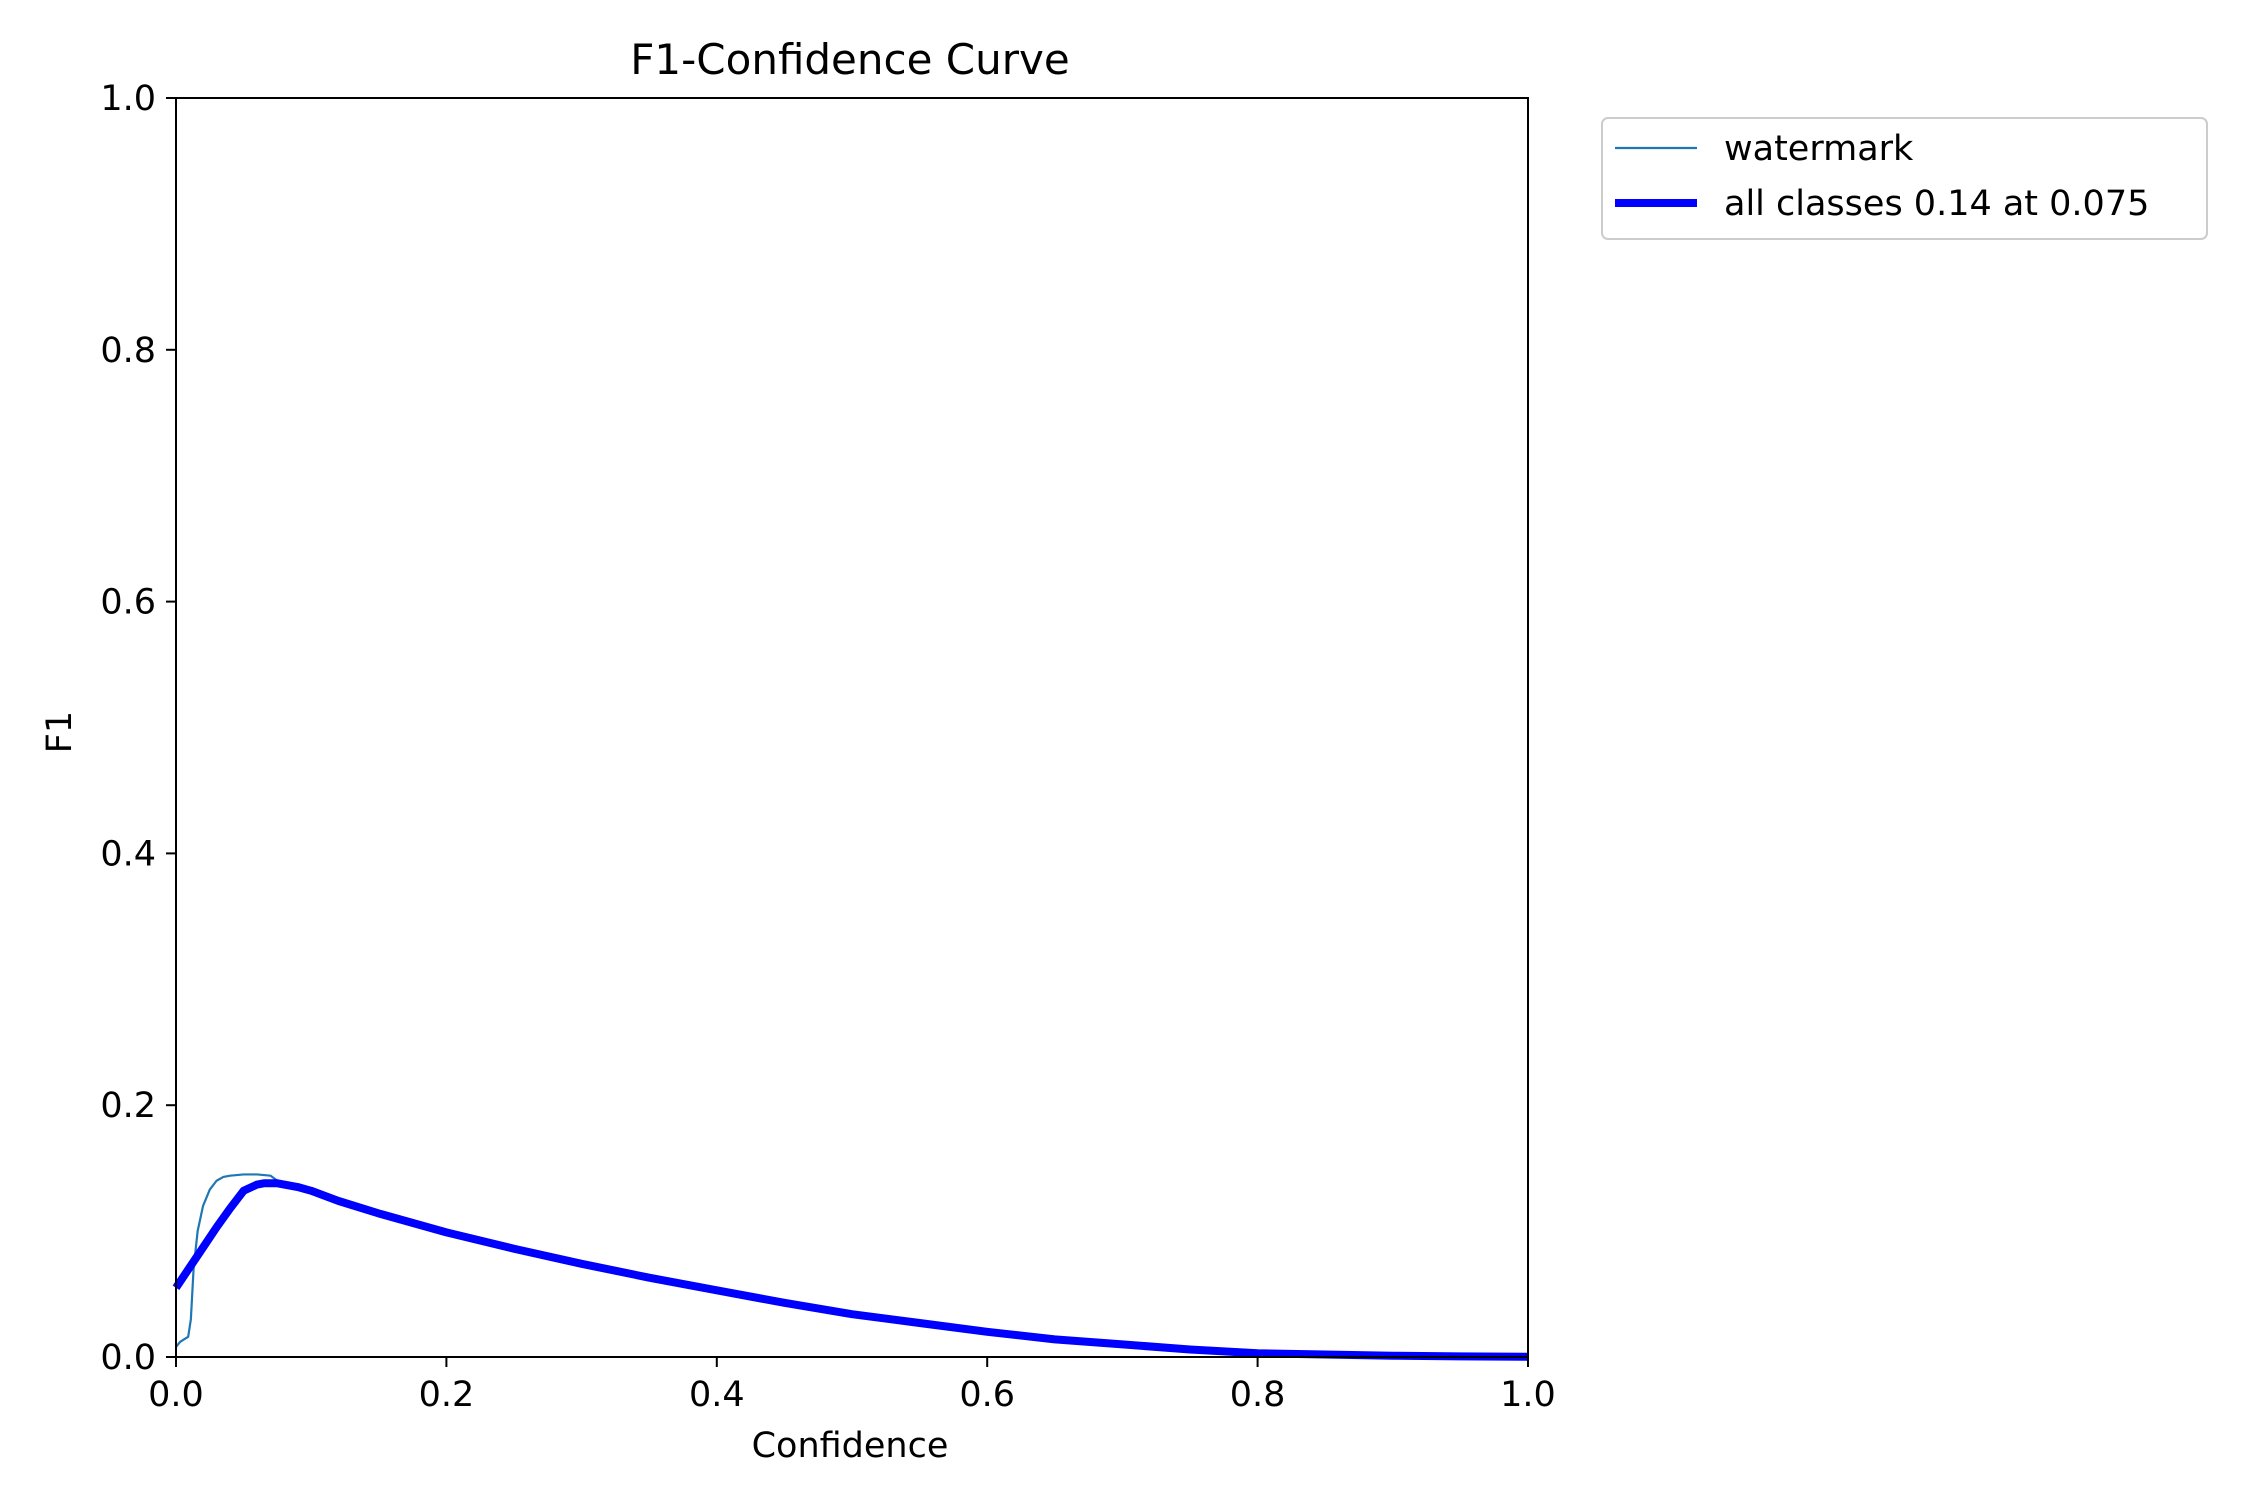  What do you see at coordinates (1936, 204) in the screenshot?
I see `legend-label-1: all classes 0.14 at 0.075` at bounding box center [1936, 204].